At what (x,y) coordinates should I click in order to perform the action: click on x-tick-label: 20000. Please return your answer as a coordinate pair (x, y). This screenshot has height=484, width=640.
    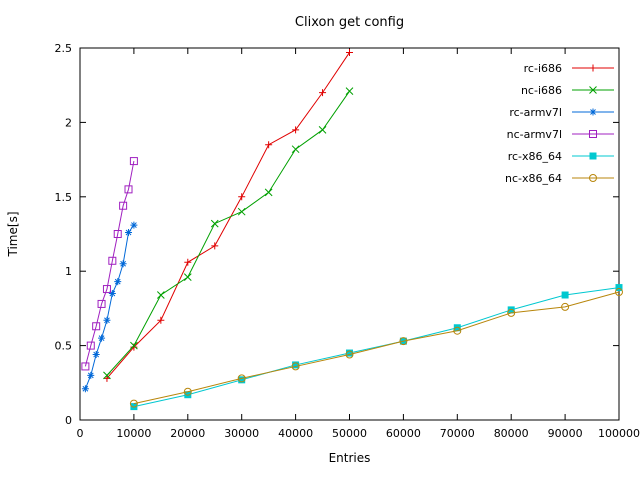
    Looking at the image, I should click on (187, 433).